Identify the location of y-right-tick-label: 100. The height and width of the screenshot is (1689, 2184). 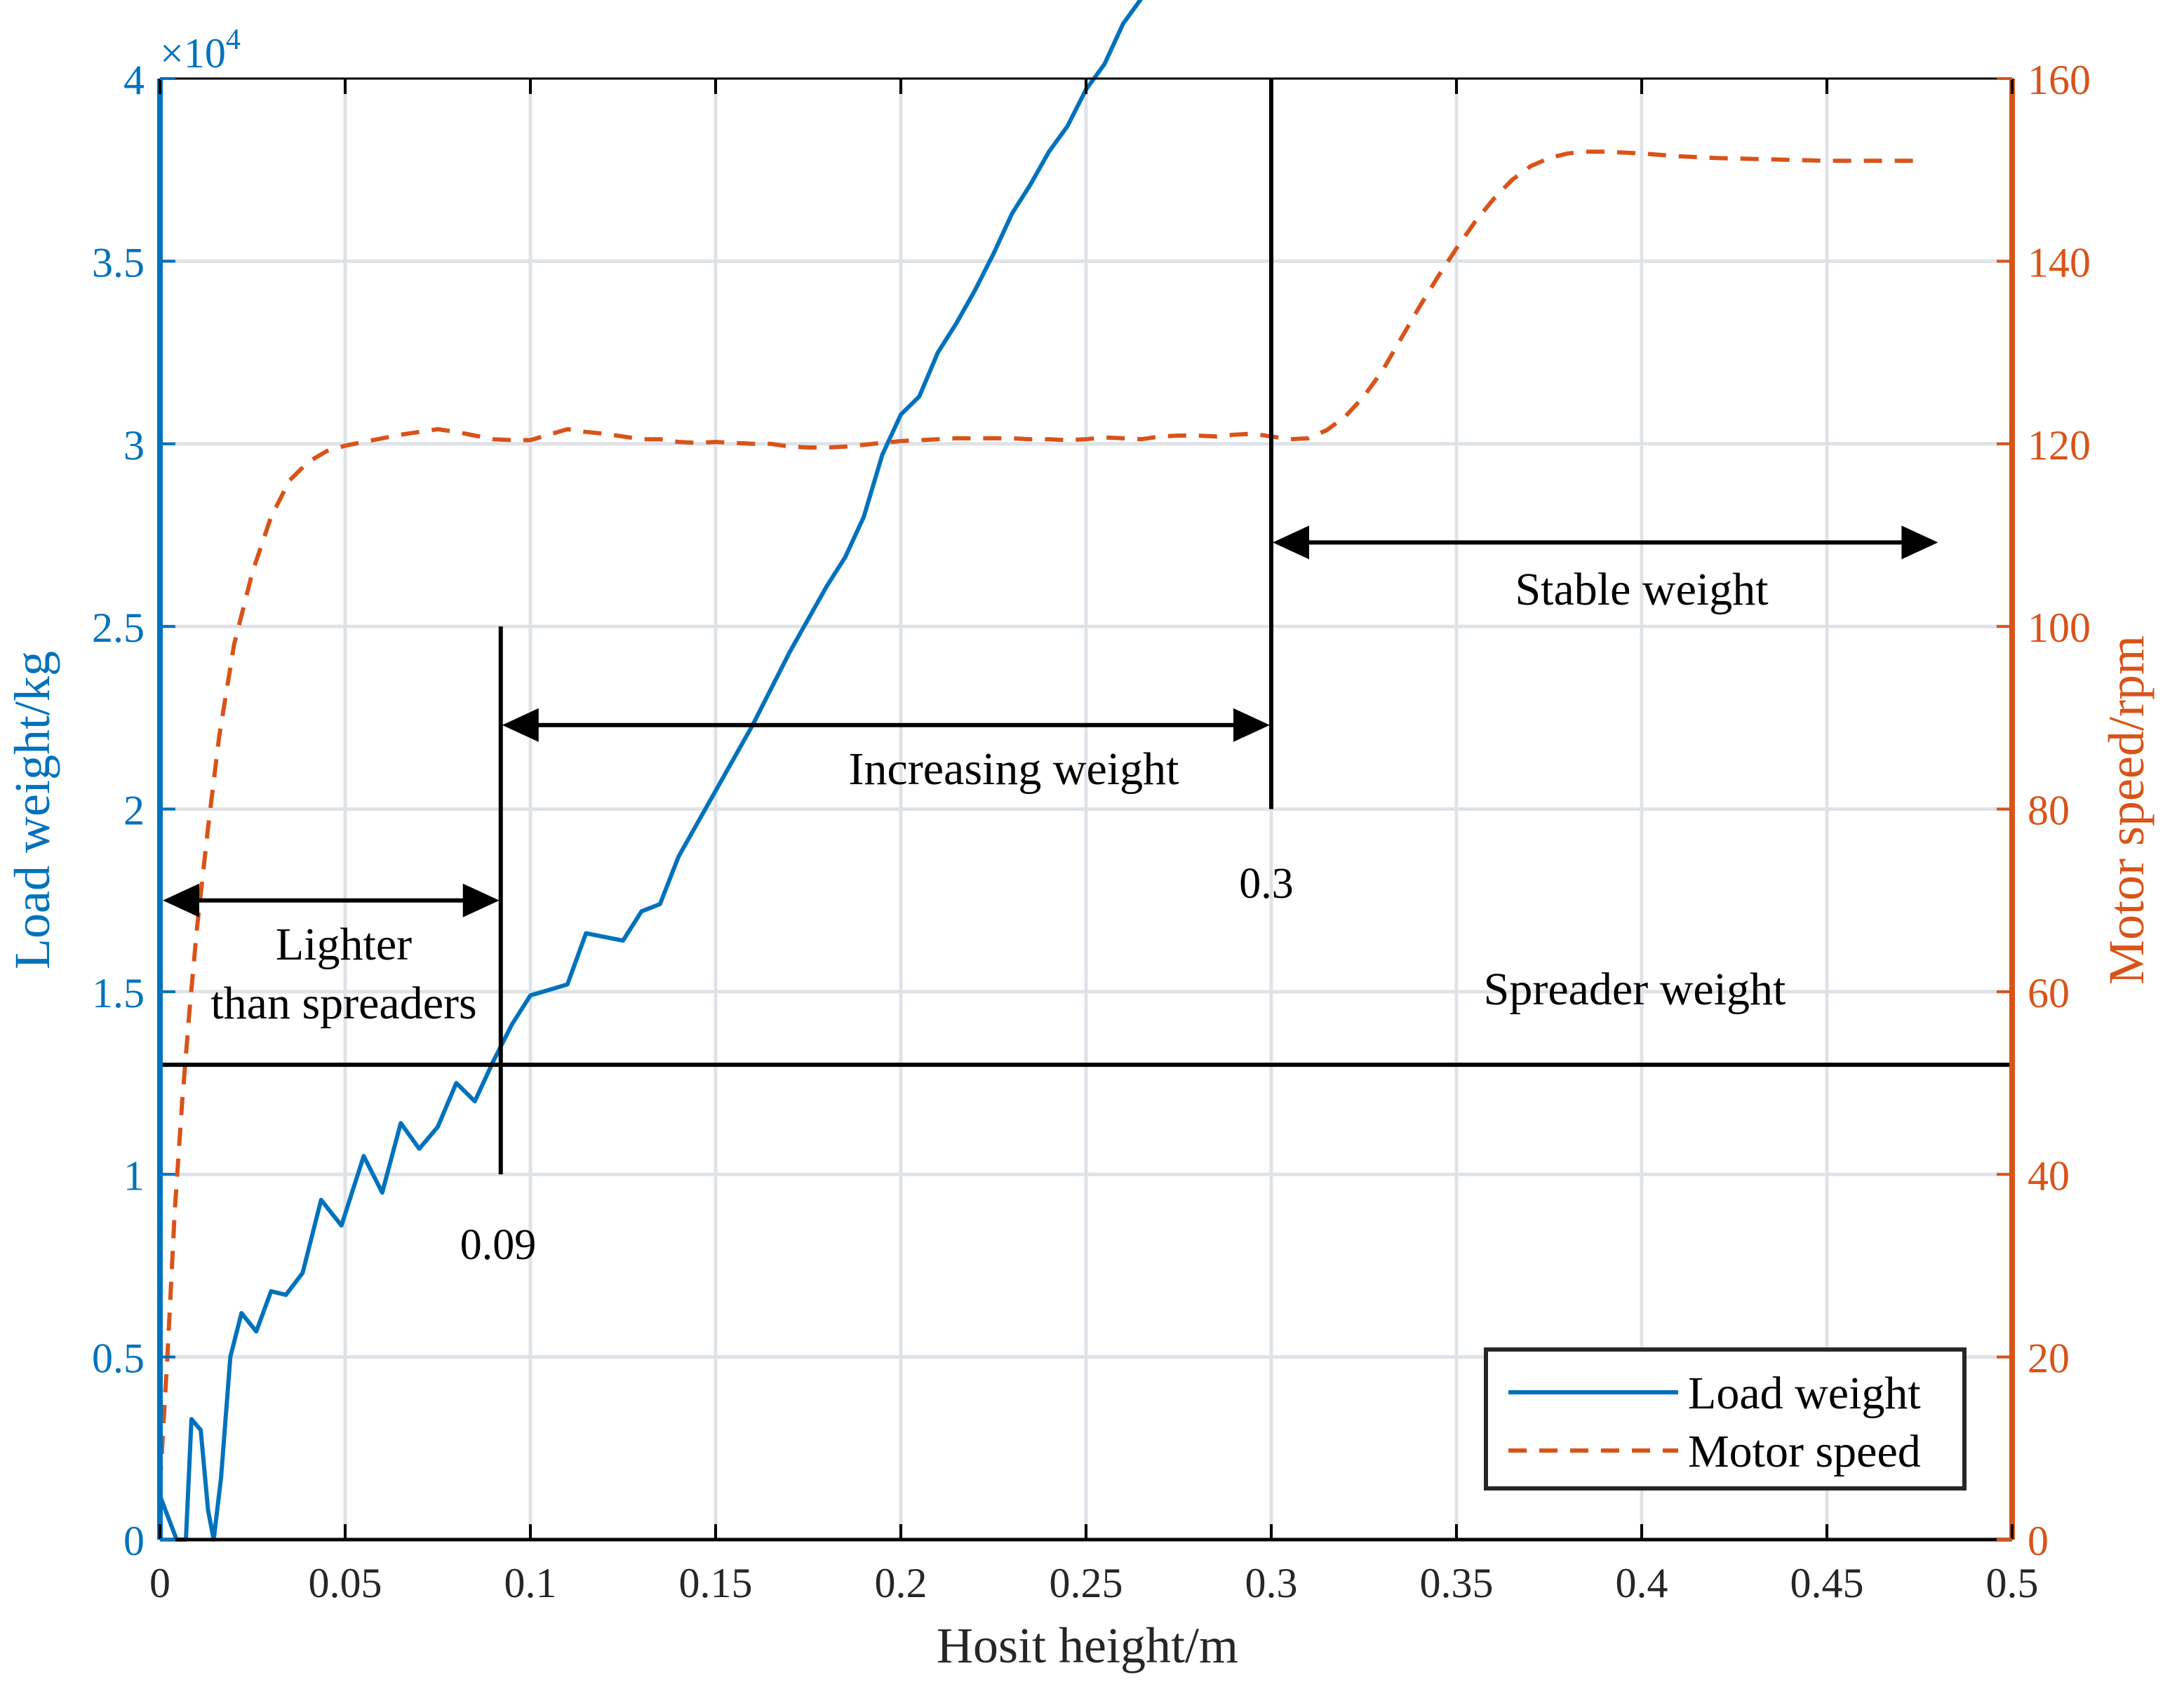
(2059, 628).